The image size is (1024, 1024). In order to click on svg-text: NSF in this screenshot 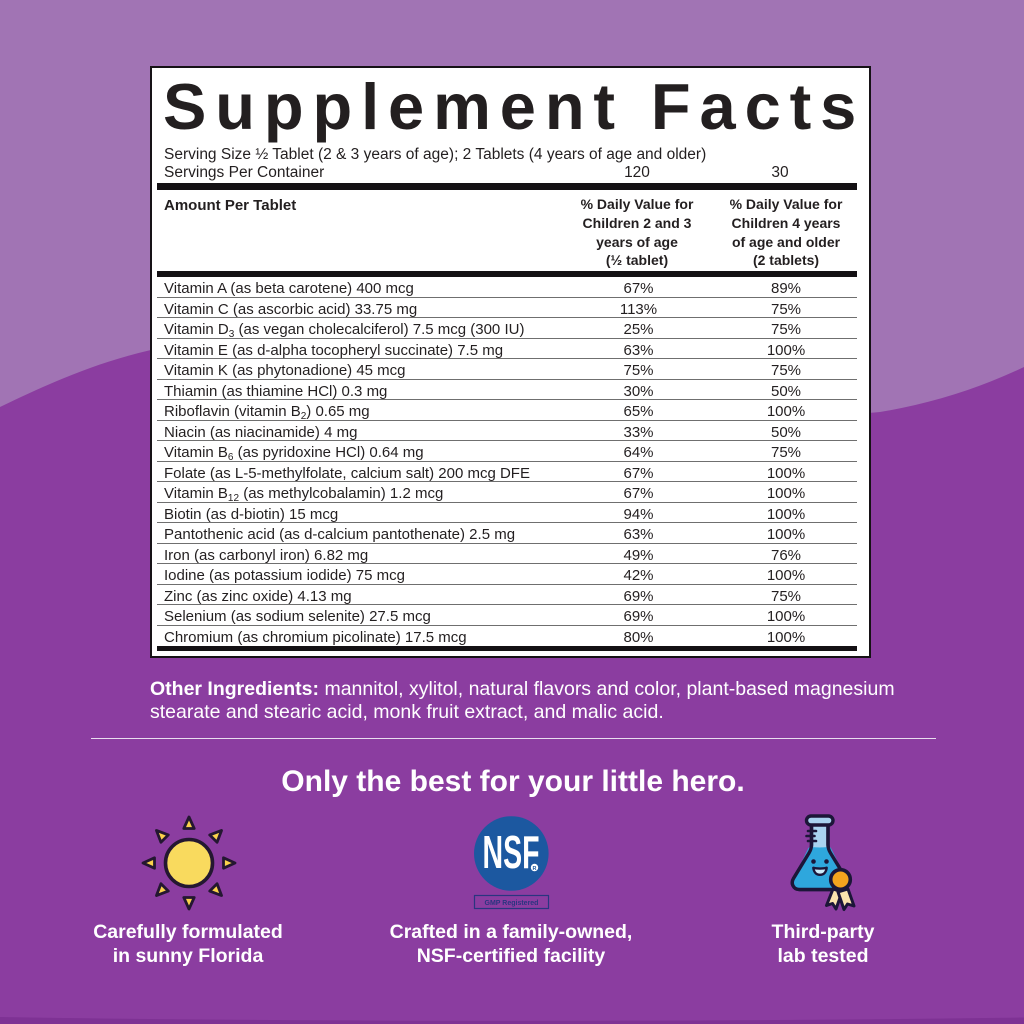, I will do `click(511, 852)`.